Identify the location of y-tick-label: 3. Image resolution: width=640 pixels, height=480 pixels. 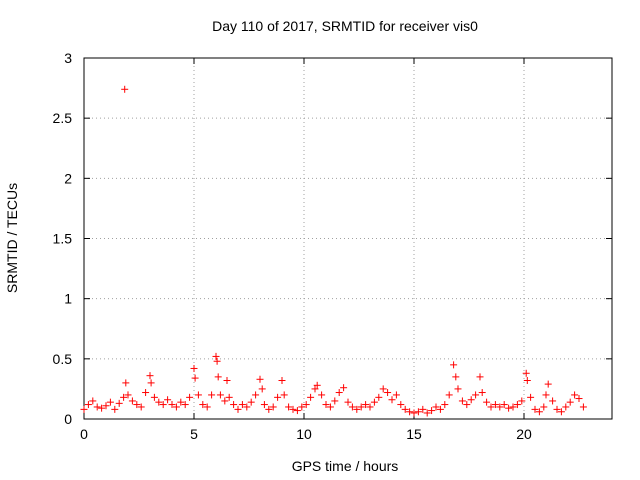
(68, 58).